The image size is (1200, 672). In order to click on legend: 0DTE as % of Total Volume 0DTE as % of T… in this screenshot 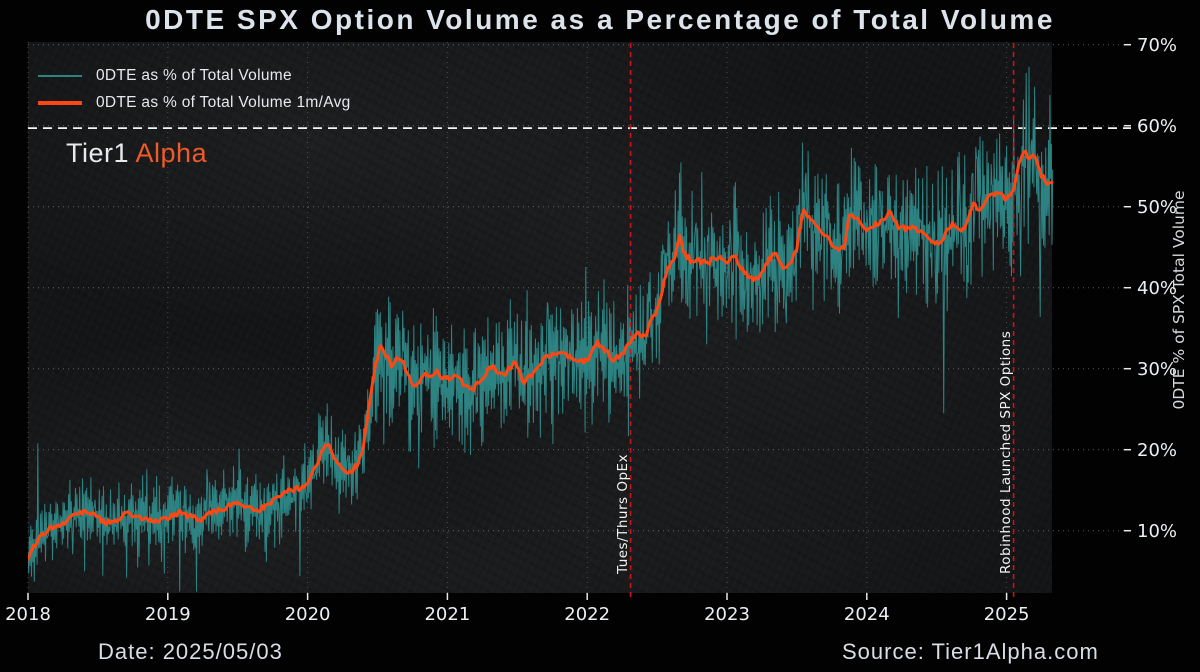, I will do `click(194, 89)`.